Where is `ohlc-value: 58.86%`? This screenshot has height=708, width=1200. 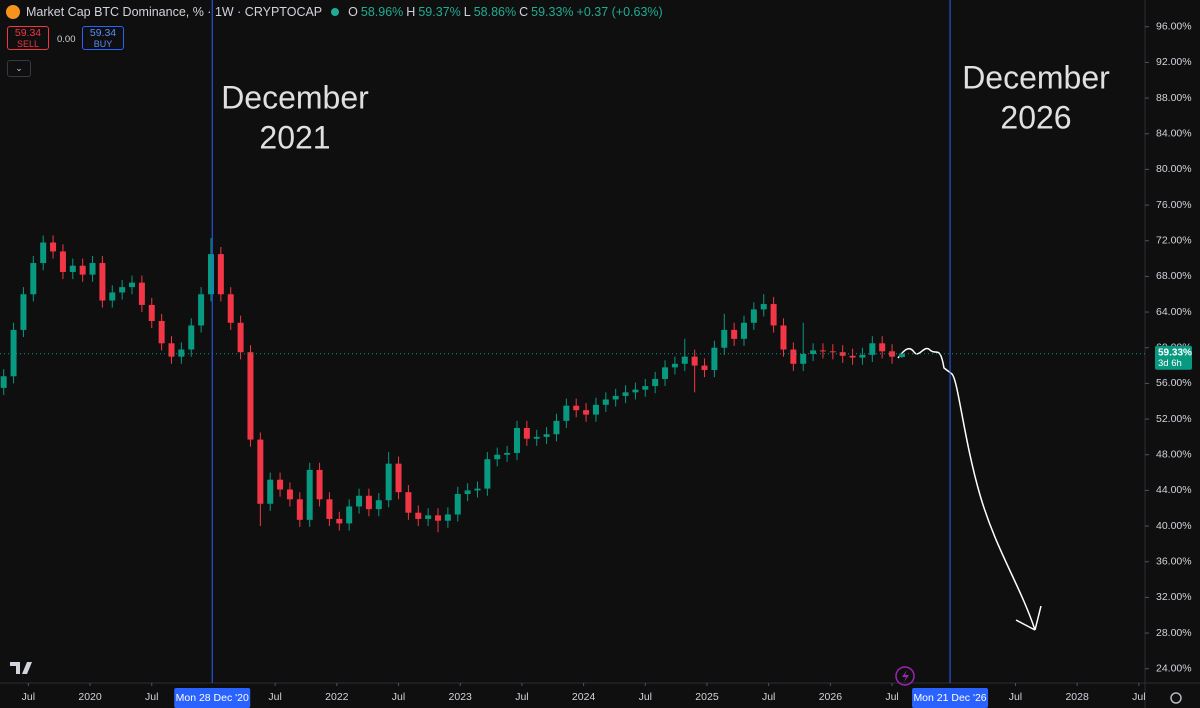
ohlc-value: 58.86% is located at coordinates (495, 12).